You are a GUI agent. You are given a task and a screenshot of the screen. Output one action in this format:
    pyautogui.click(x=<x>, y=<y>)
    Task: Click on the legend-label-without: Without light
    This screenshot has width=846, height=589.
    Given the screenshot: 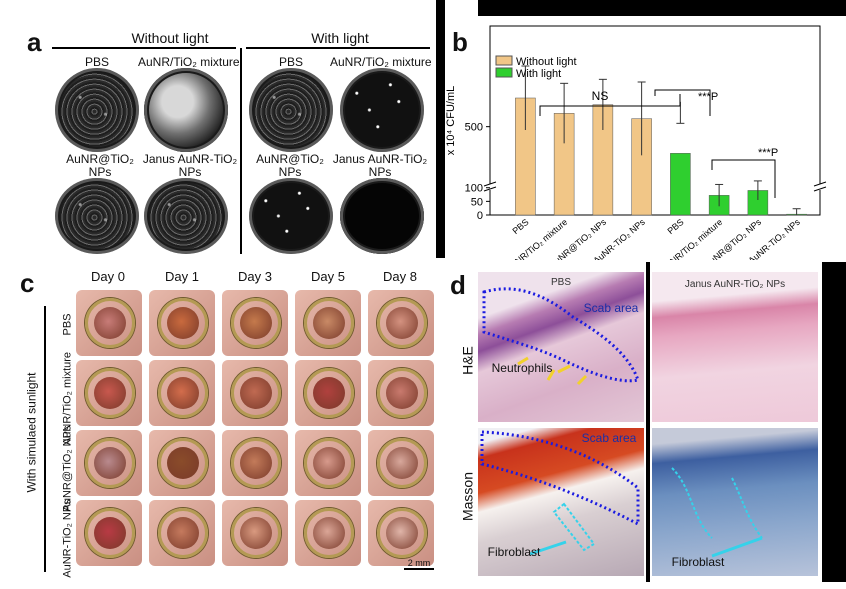 What is the action you would take?
    pyautogui.click(x=546, y=62)
    